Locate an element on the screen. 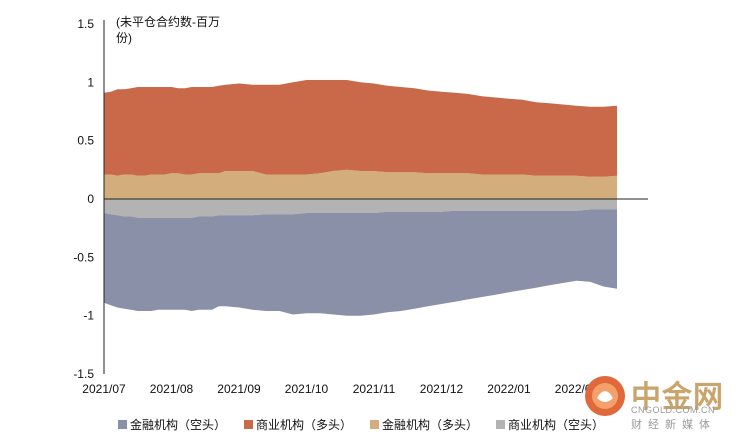 The image size is (739, 444). y-tick-label: 0.5 is located at coordinates (85, 141).